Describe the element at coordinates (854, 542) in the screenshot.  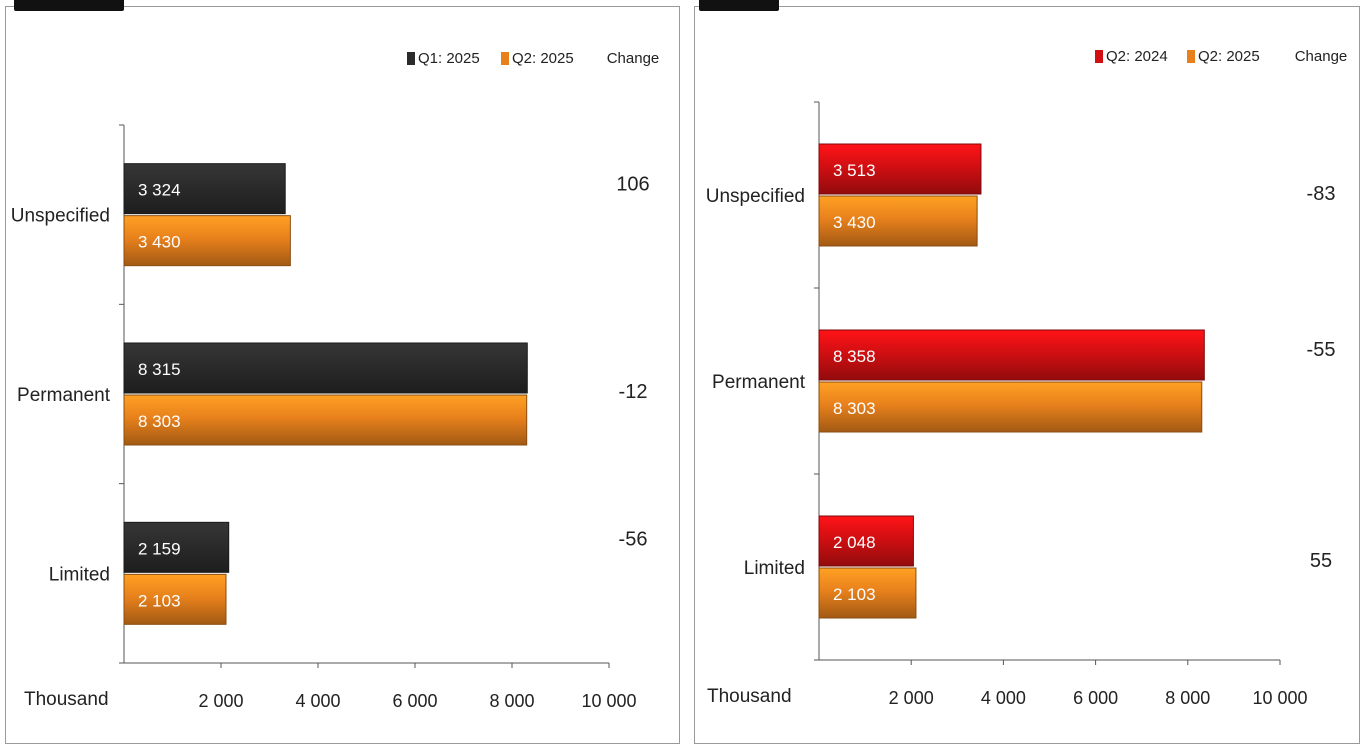
I see `bar-value-label: 2 048` at that location.